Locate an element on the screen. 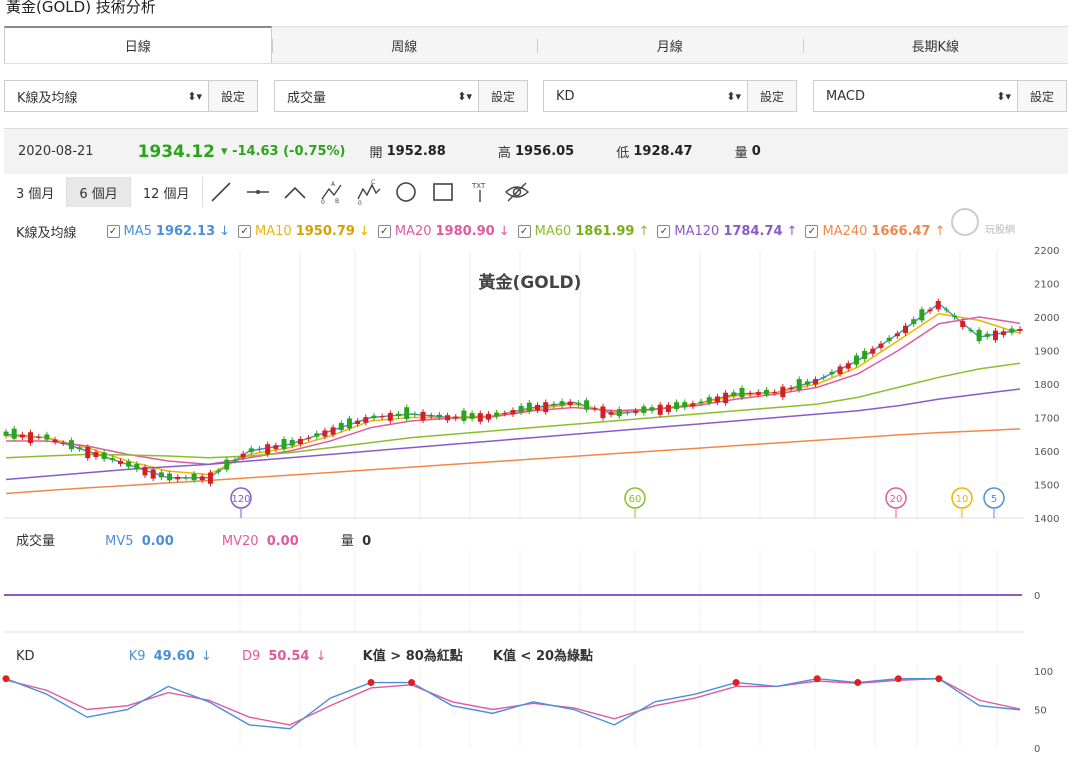 The width and height of the screenshot is (1080, 760). ma240-checkbox: ✓ is located at coordinates (812, 231).